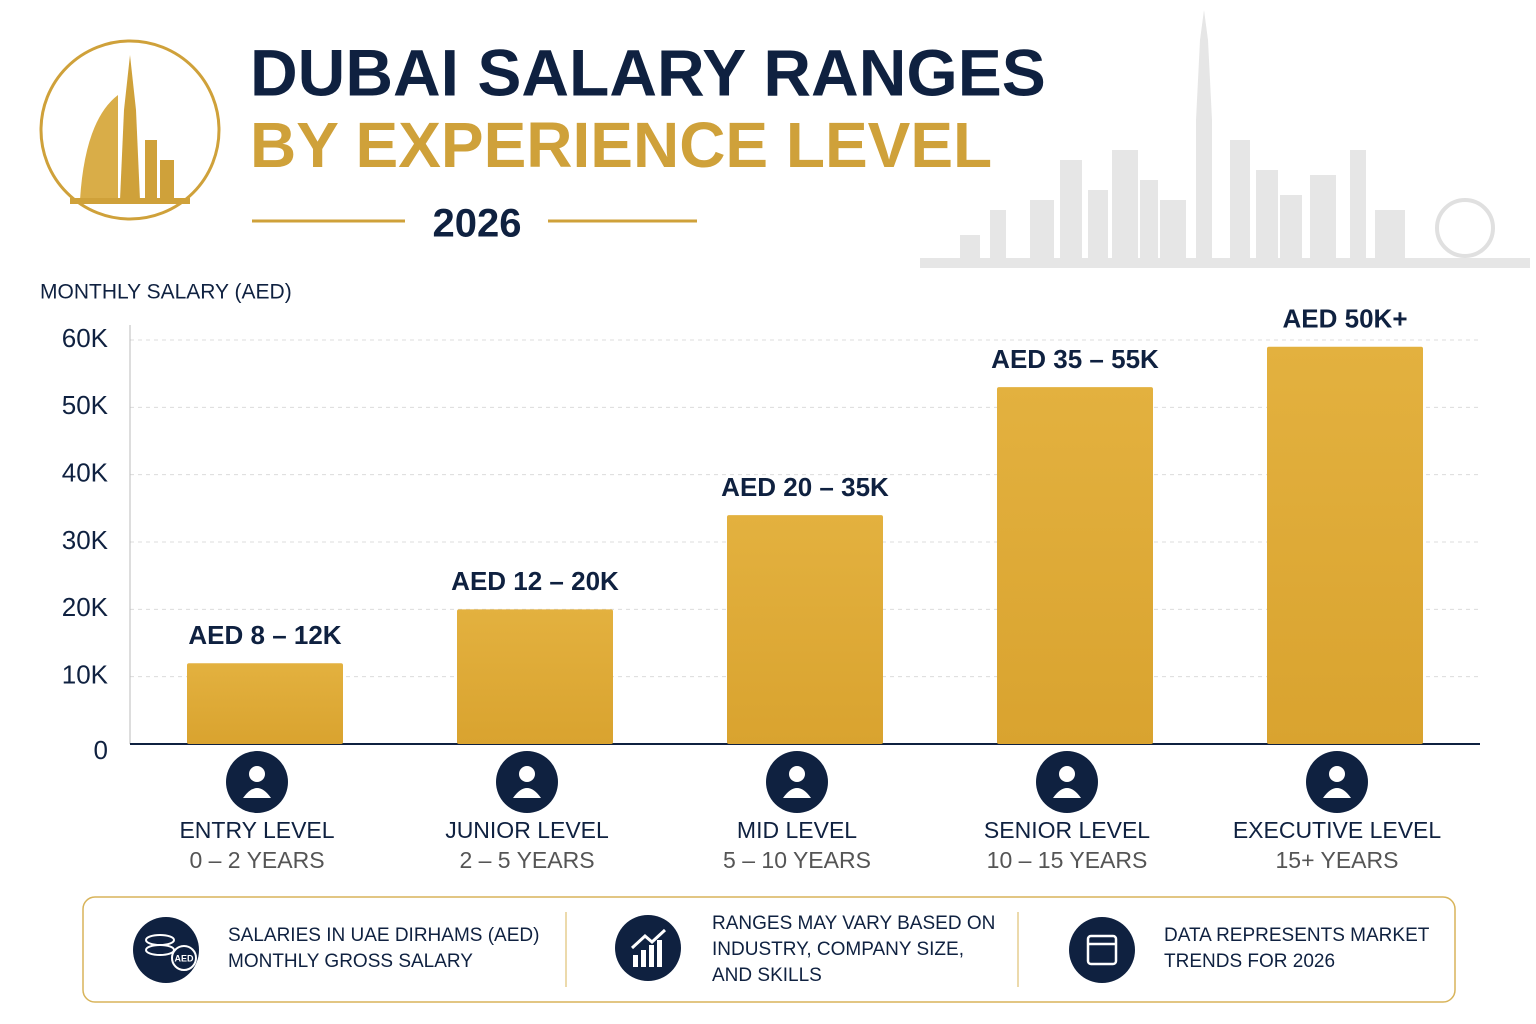 This screenshot has height=1024, width=1536. Describe the element at coordinates (527, 830) in the screenshot. I see `x-tick-label: JUNIOR LEVEL` at that location.